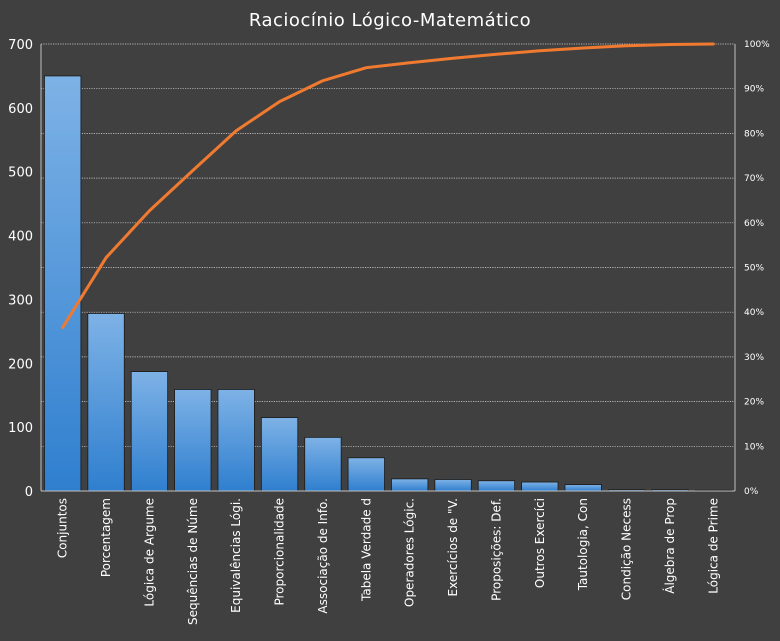  Describe the element at coordinates (757, 45) in the screenshot. I see `right-tick-label: 100%` at that location.